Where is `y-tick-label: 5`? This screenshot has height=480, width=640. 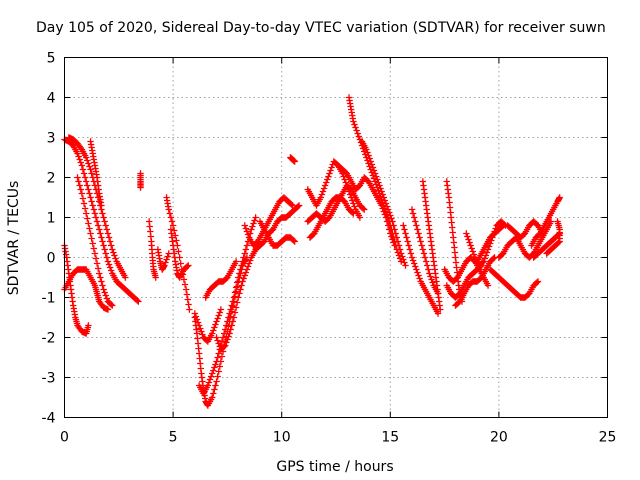 y-tick-label: 5 is located at coordinates (51, 59).